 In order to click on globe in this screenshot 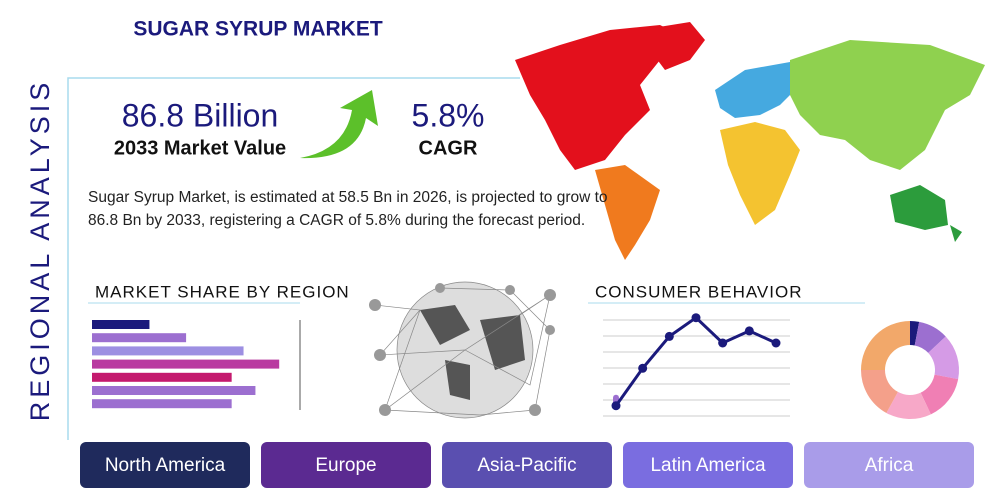, I will do `click(462, 350)`.